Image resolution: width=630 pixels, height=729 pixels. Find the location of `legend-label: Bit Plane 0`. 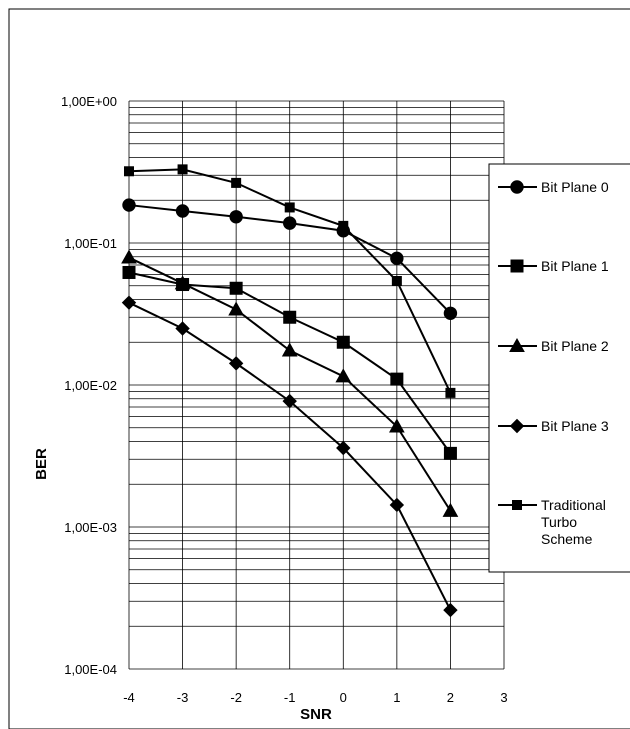

legend-label: Bit Plane 0 is located at coordinates (575, 187).